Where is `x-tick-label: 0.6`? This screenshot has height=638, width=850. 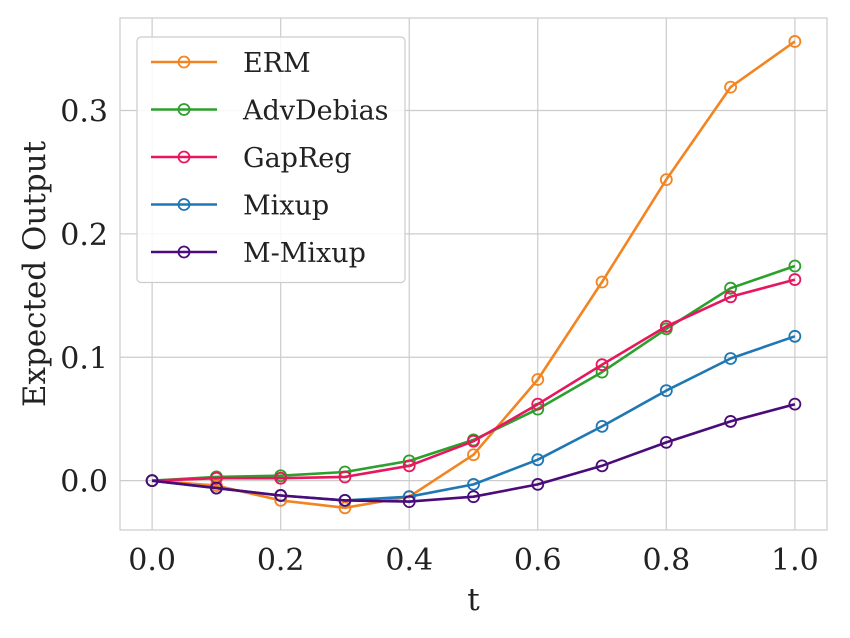
x-tick-label: 0.6 is located at coordinates (538, 560).